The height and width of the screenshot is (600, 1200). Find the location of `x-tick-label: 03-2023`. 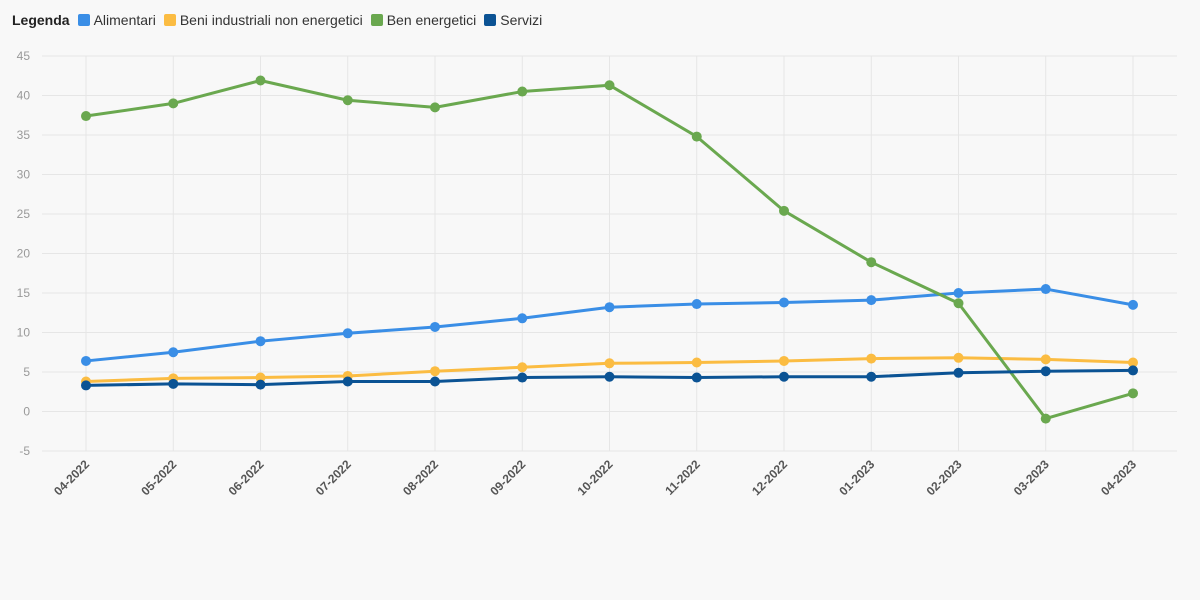

x-tick-label: 03-2023 is located at coordinates (1031, 477).